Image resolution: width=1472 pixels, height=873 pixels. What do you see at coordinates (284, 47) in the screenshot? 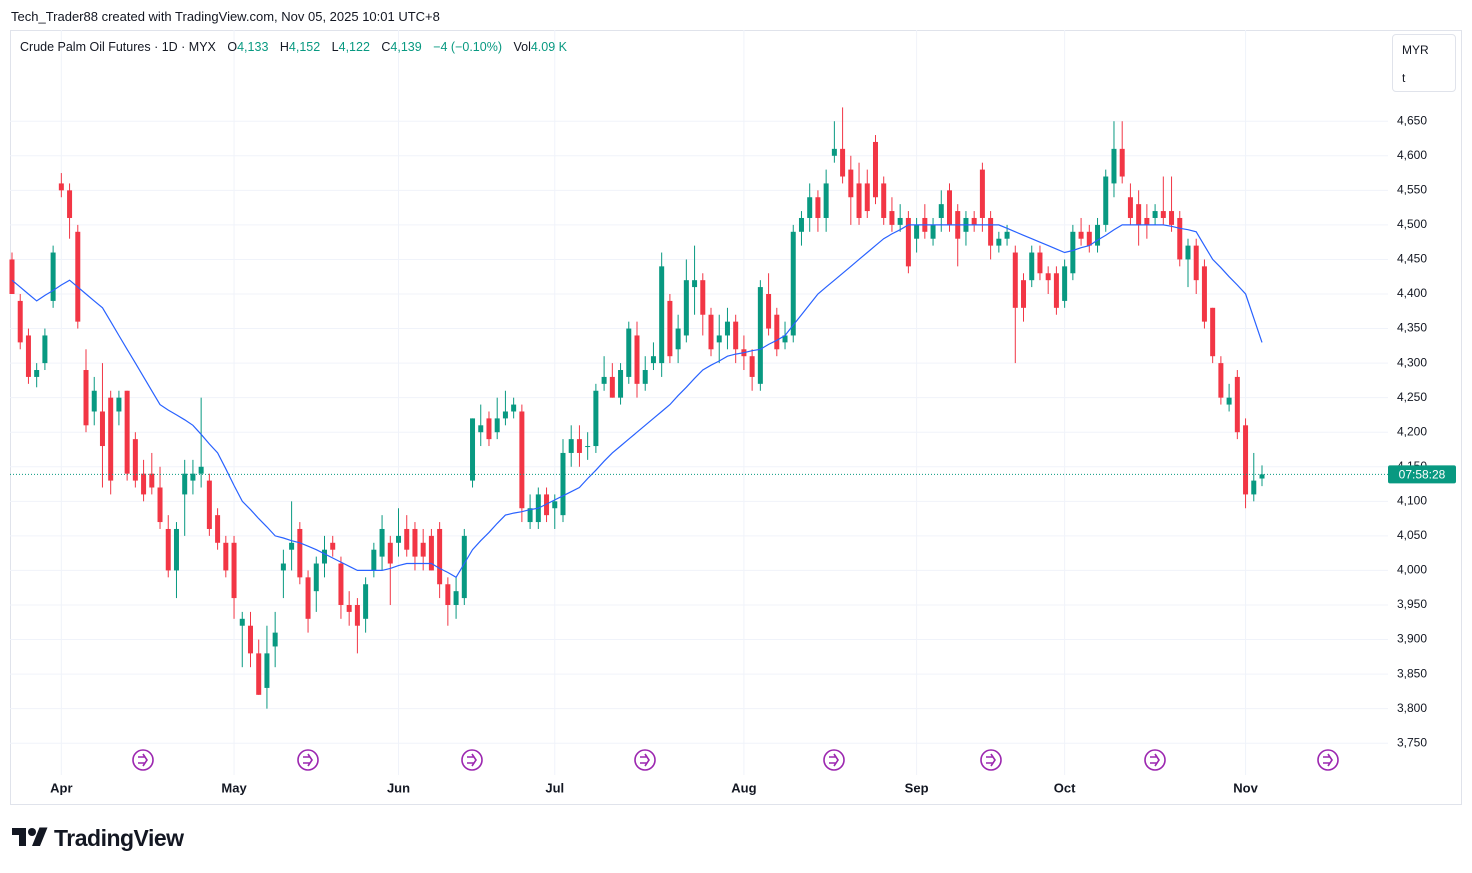
I see `high-label: H` at bounding box center [284, 47].